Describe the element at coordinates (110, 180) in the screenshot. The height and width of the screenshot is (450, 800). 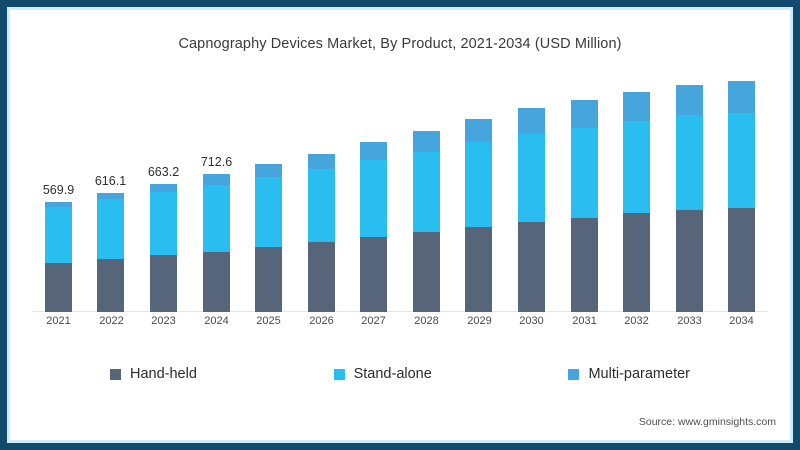
I see `bar-value-label: 616.1` at that location.